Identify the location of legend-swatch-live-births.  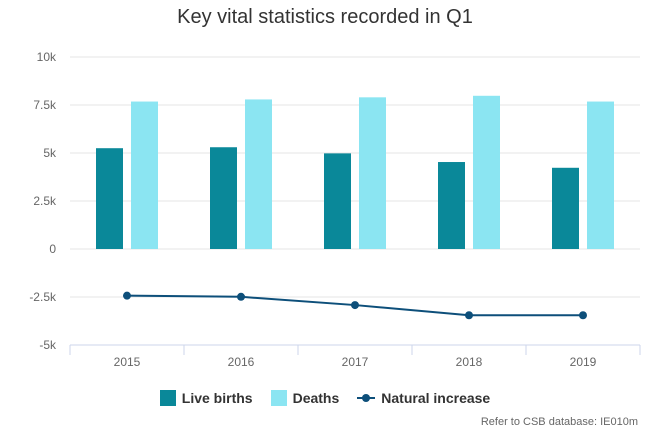
(167, 398).